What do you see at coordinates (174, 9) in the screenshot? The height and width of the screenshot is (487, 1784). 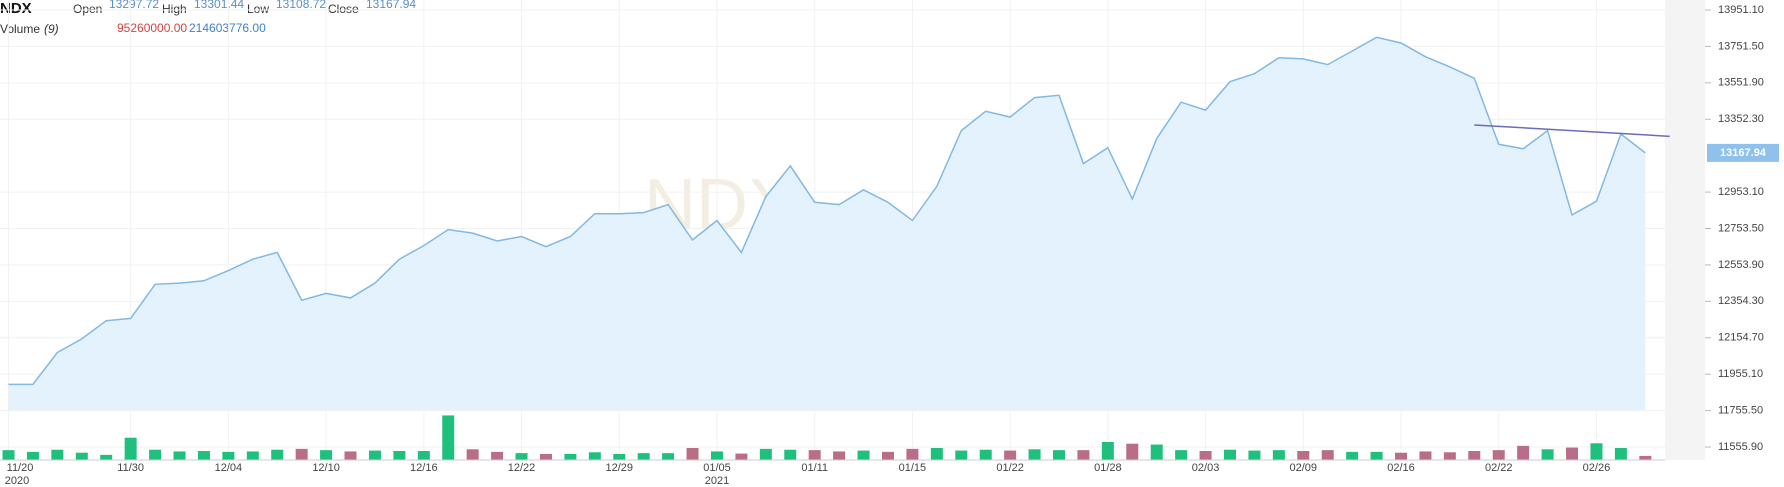 I see `ohlc-label: High` at bounding box center [174, 9].